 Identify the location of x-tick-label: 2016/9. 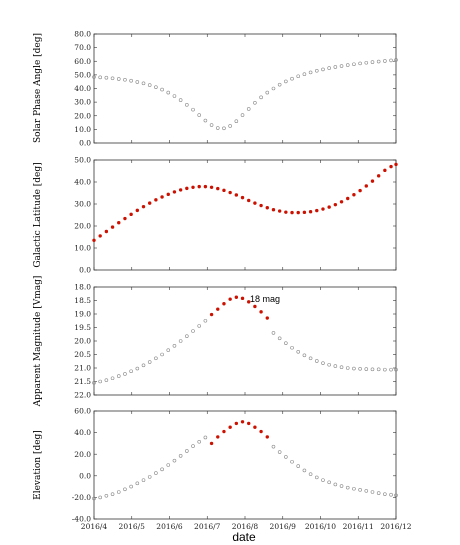
(283, 526).